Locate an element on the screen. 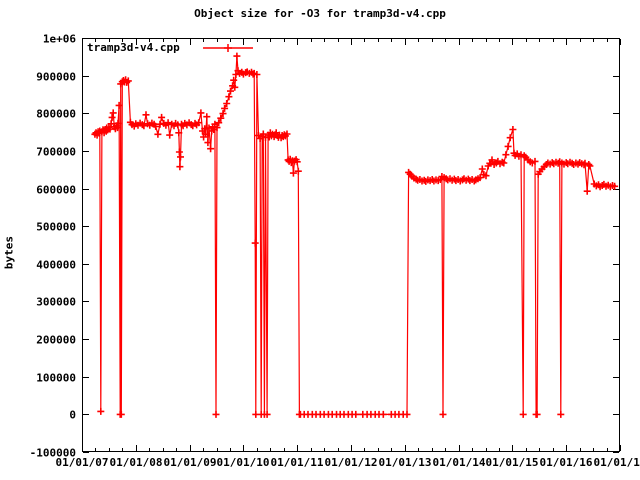 Image resolution: width=640 pixels, height=480 pixels. x-tick-label: 01/01/07 is located at coordinates (82, 462).